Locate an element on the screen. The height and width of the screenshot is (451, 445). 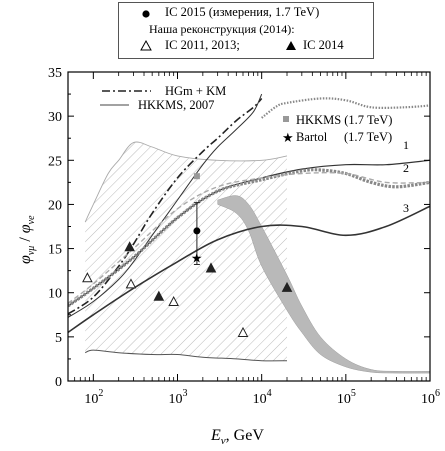
y-axis-label-sub-num: νμ is located at coordinates (31, 250).